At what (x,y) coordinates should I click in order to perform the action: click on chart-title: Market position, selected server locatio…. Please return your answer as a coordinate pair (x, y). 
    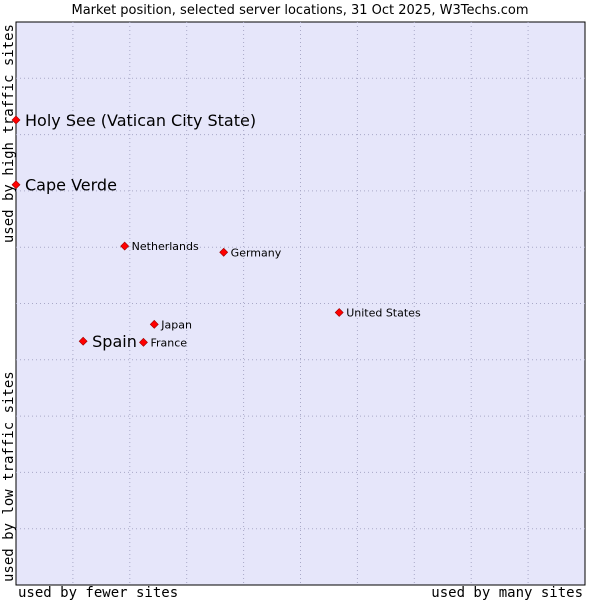
    Looking at the image, I should click on (299, 10).